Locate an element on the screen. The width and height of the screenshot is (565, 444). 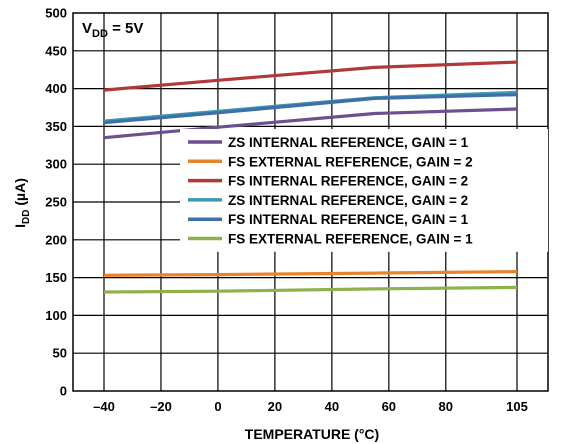
x-tick-label: 80 is located at coordinates (446, 406).